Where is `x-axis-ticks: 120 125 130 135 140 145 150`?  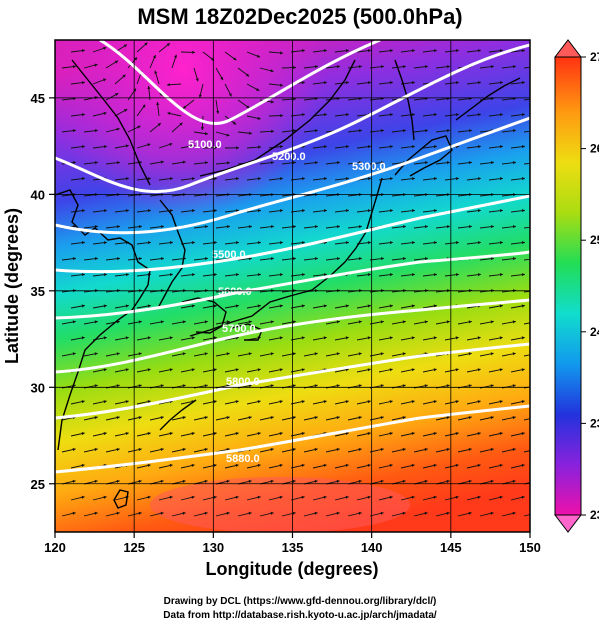 x-axis-ticks: 120 125 130 135 140 145 150 is located at coordinates (292, 543).